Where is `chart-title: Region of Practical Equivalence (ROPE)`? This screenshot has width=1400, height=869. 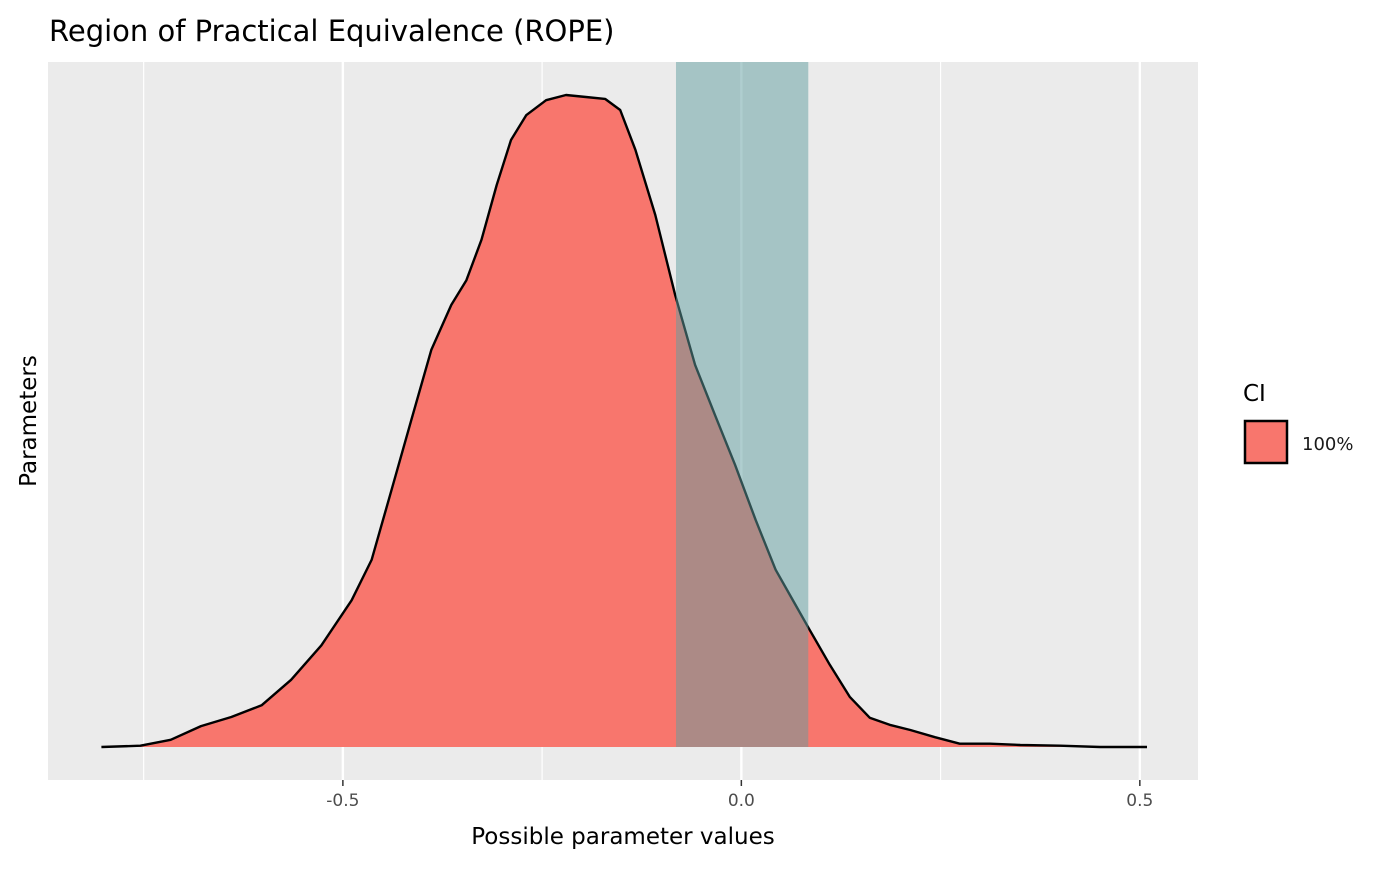
chart-title: Region of Practical Equivalence (ROPE) is located at coordinates (332, 31).